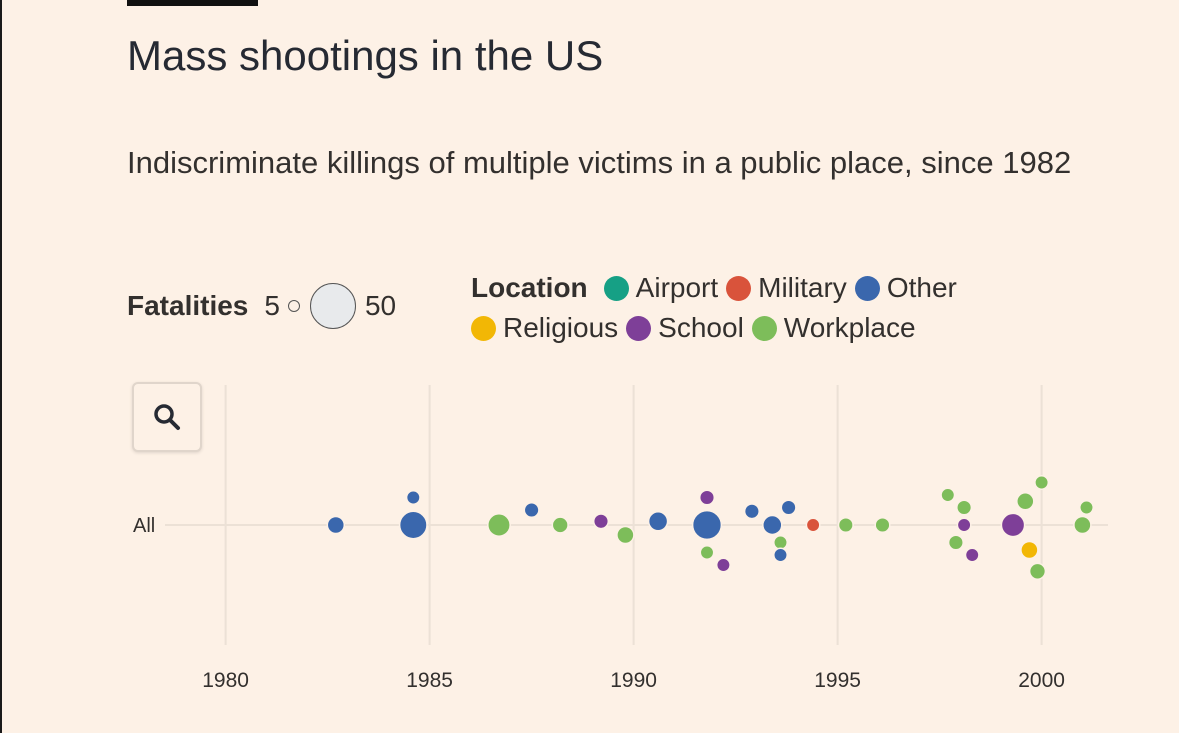  Describe the element at coordinates (739, 288) in the screenshot. I see `legend-swatch-military` at that location.